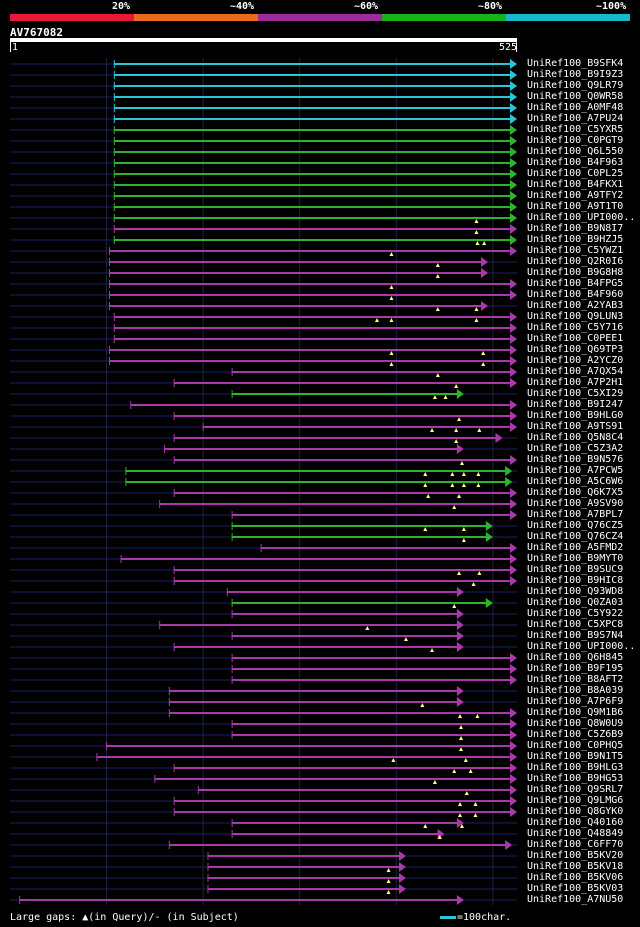 The width and height of the screenshot is (640, 927). I want to click on hit-label: UniRef100_C6FF70, so click(575, 844).